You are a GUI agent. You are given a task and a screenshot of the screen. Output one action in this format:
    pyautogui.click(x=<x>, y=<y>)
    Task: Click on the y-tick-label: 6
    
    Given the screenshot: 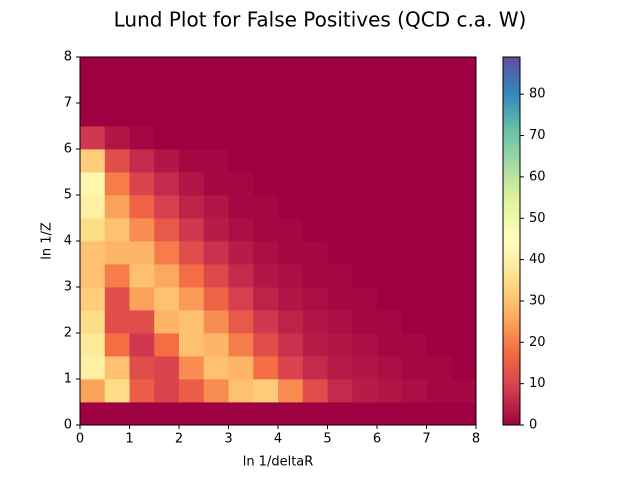 What is the action you would take?
    pyautogui.click(x=68, y=149)
    